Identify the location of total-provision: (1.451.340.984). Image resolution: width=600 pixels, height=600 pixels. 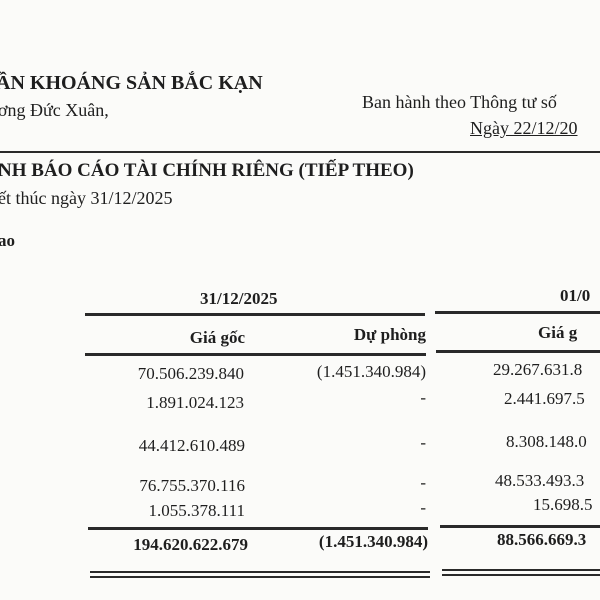
(373, 541).